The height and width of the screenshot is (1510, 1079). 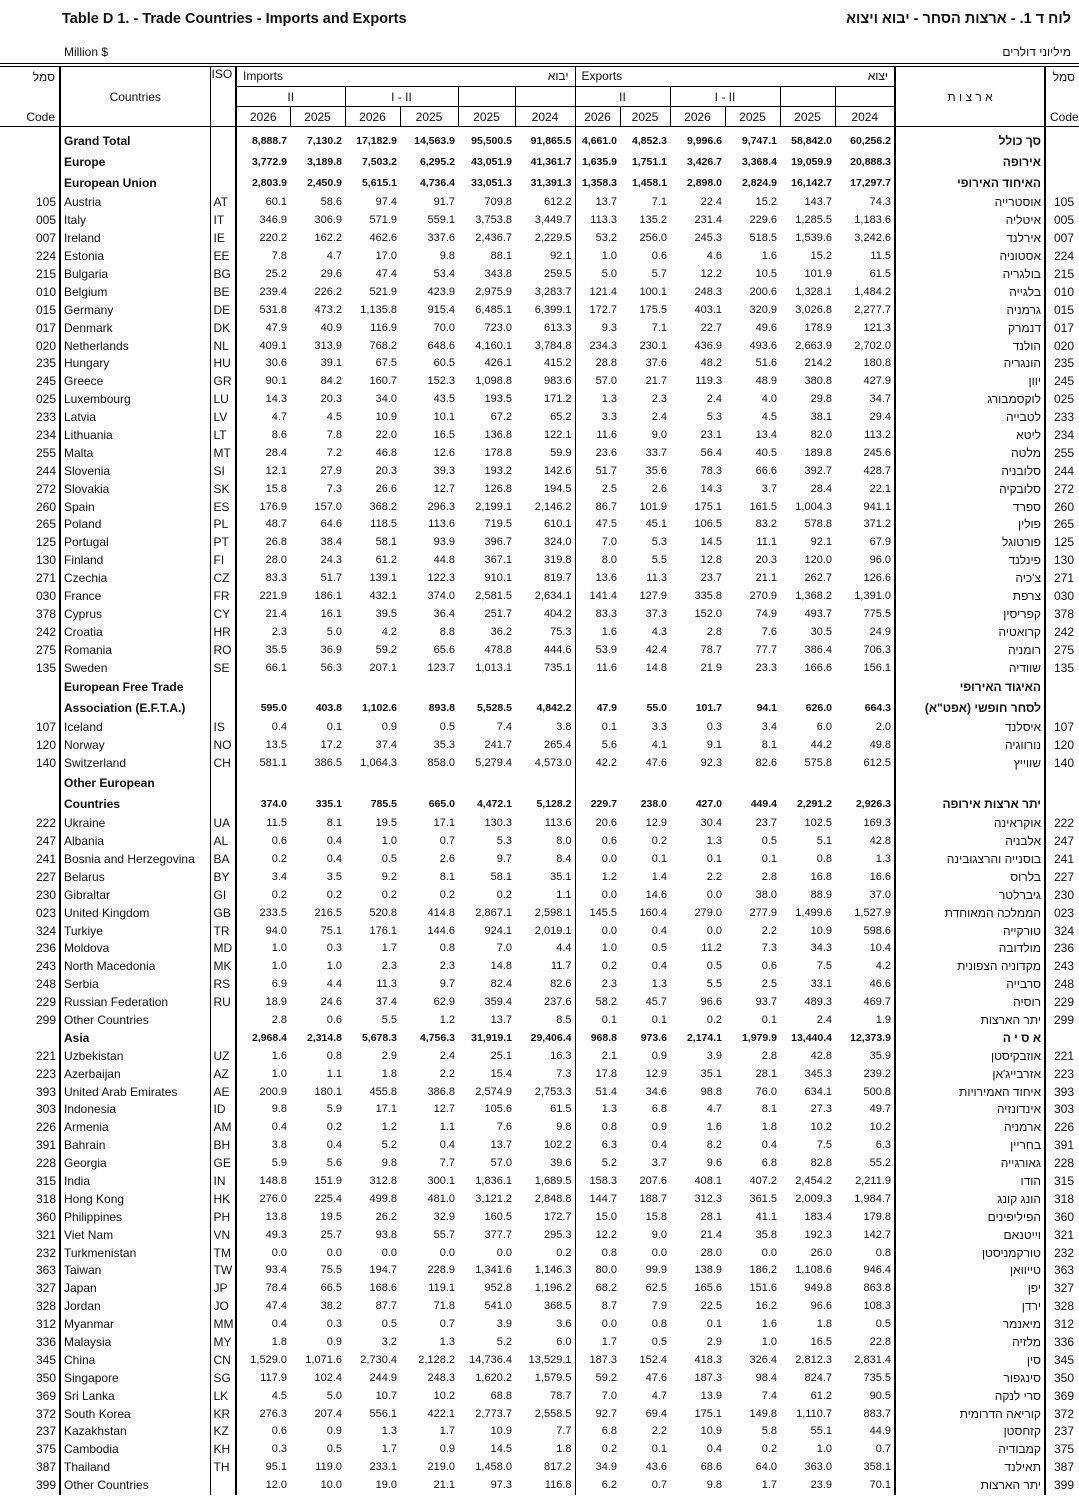 I want to click on imports-value: 0.9, so click(x=334, y=1341).